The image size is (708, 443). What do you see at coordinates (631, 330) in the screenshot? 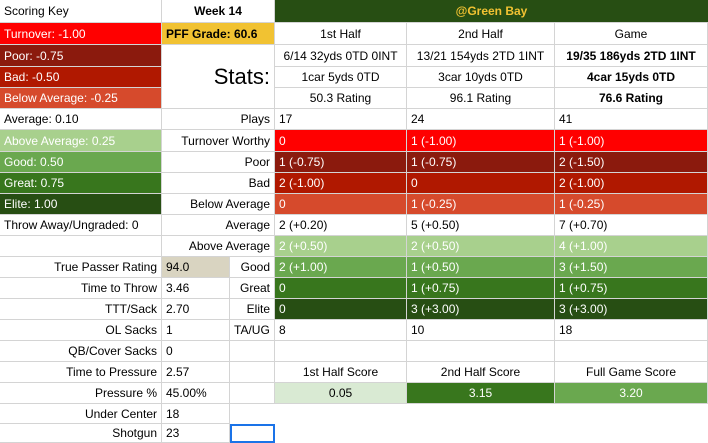
I see `game-ta-ug: 18` at bounding box center [631, 330].